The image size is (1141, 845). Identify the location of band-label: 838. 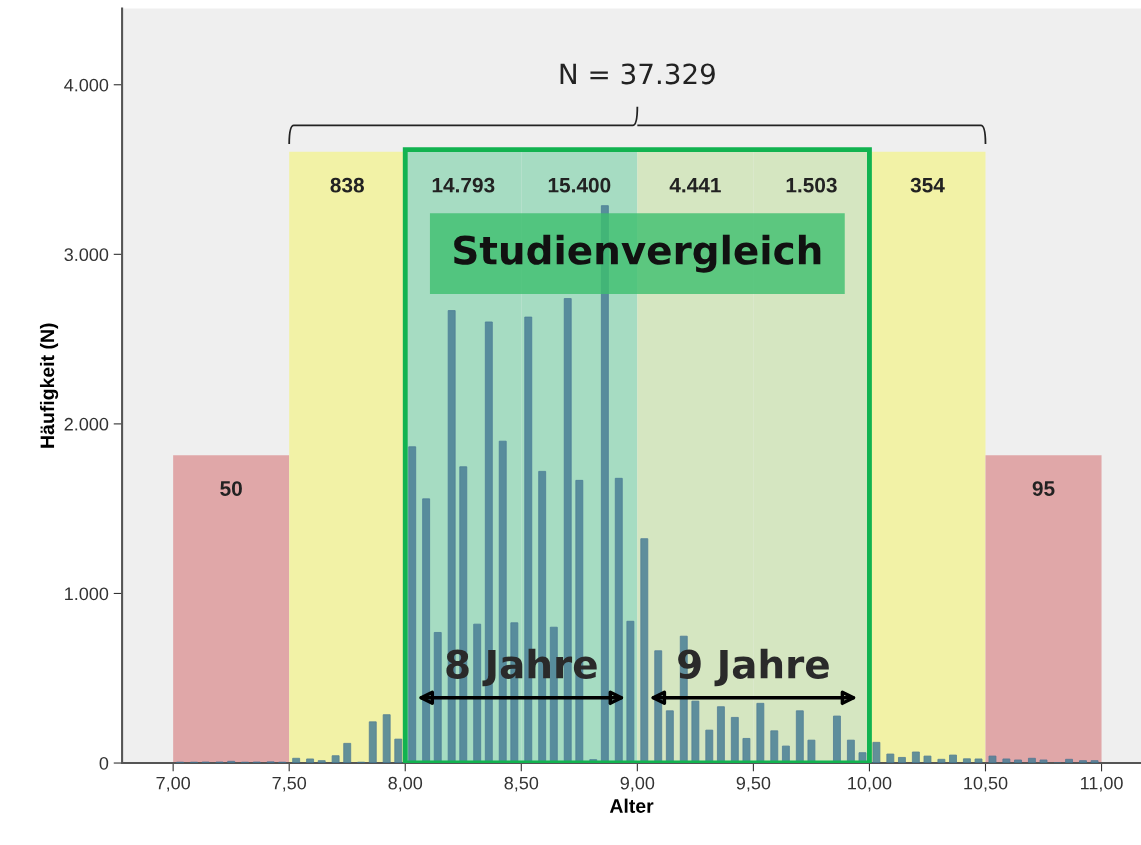
(347, 185).